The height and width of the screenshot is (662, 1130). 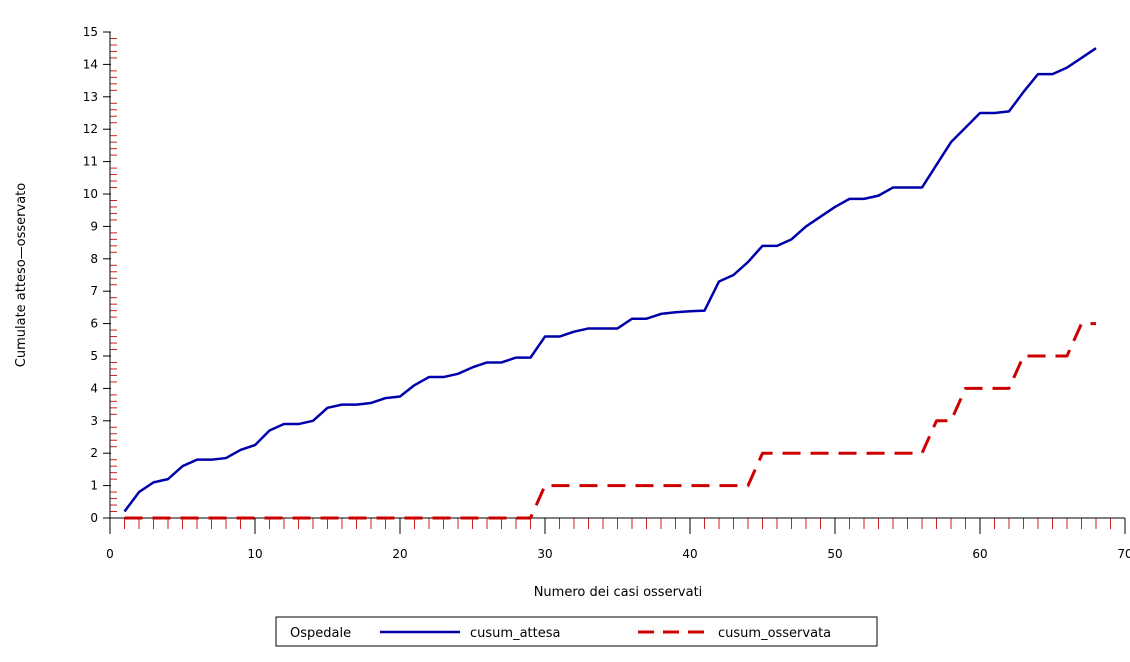 What do you see at coordinates (90, 194) in the screenshot?
I see `y-tick-label: 10` at bounding box center [90, 194].